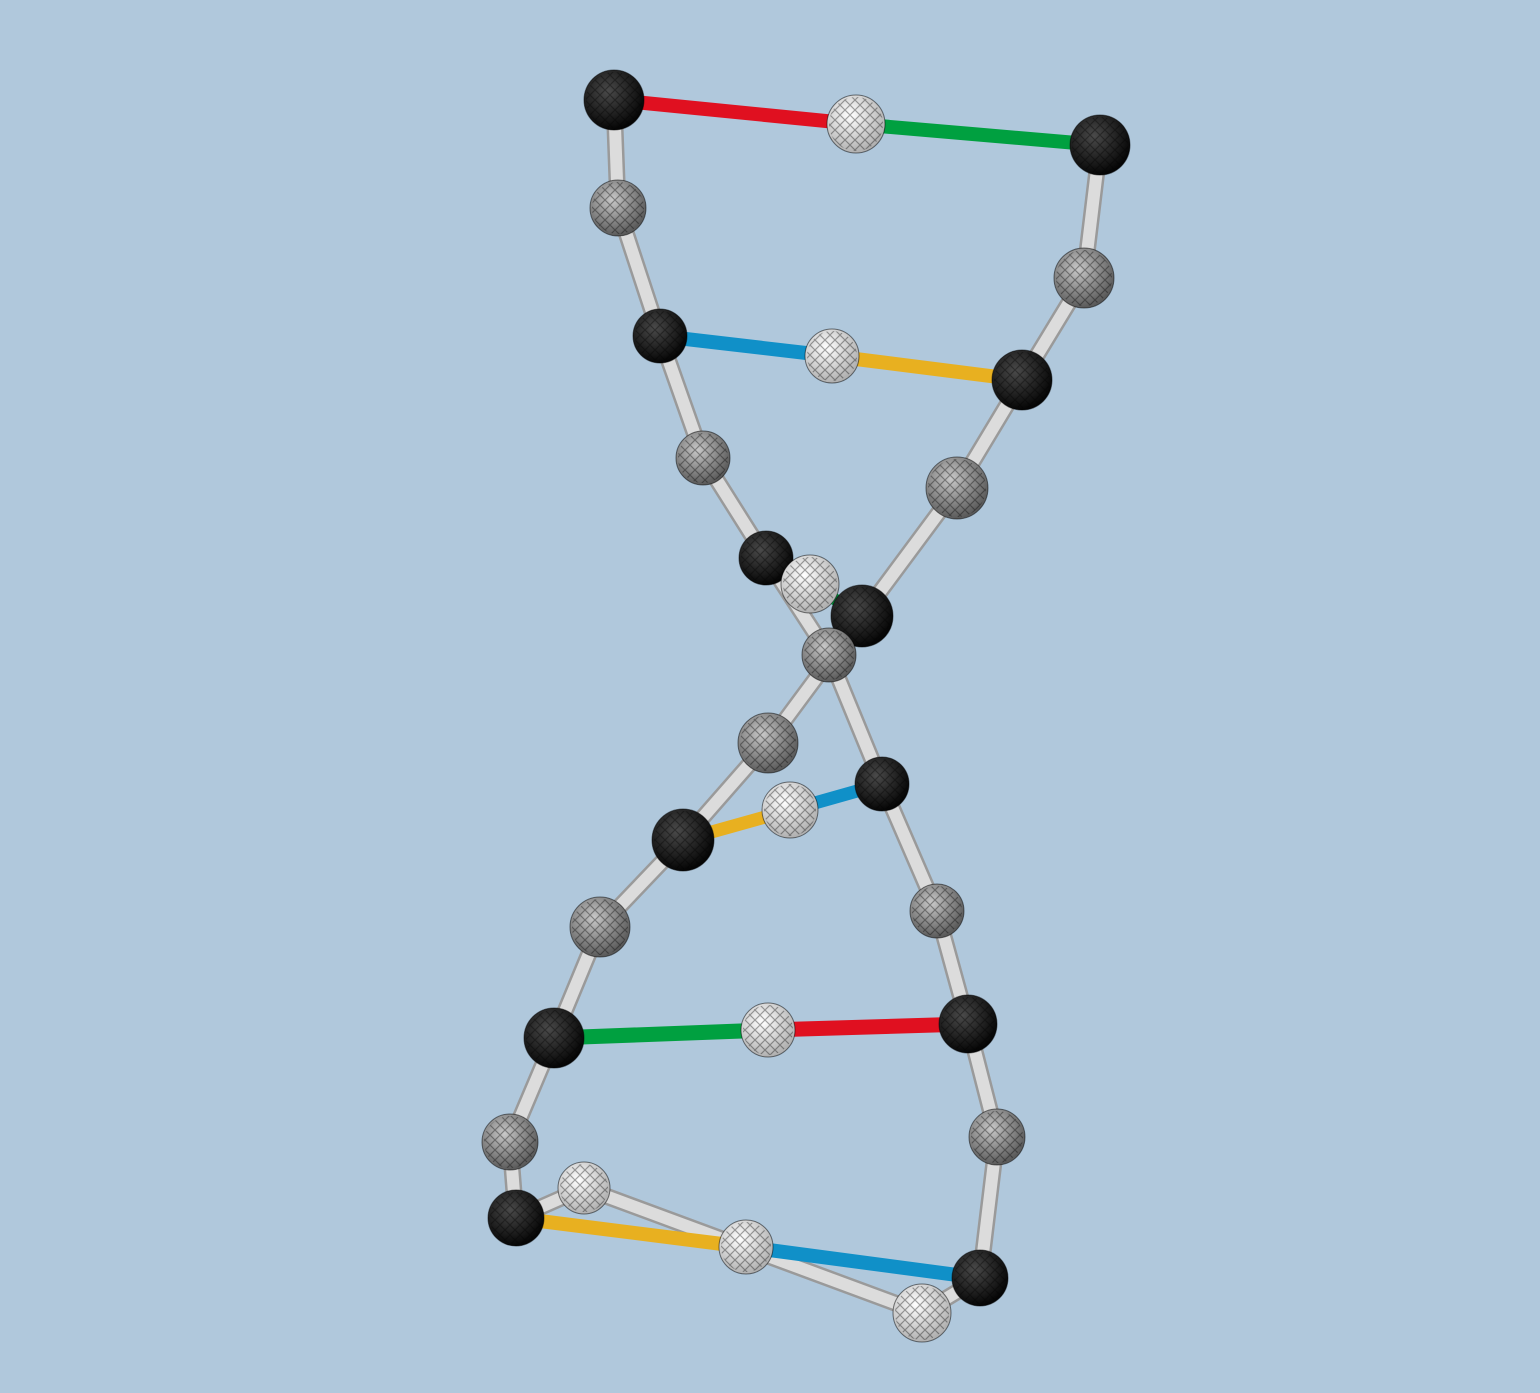 The image size is (1540, 1393). I want to click on base-pair-2-yellow-rod, so click(927, 368).